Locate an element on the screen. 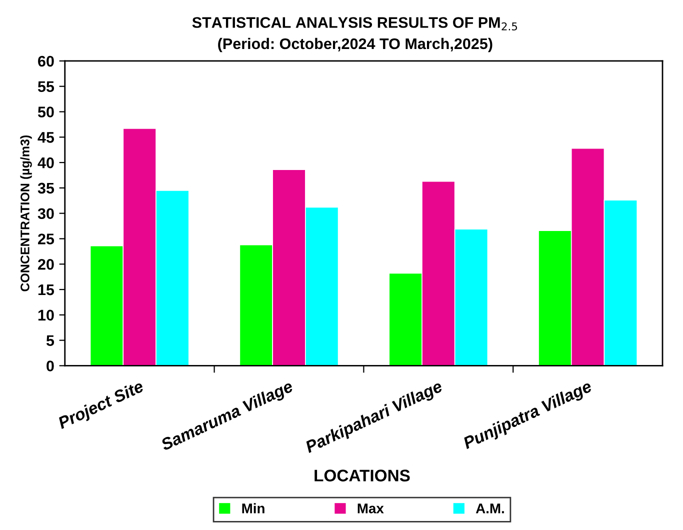 This screenshot has width=683, height=530. y-tick-label: 55 is located at coordinates (46, 86).